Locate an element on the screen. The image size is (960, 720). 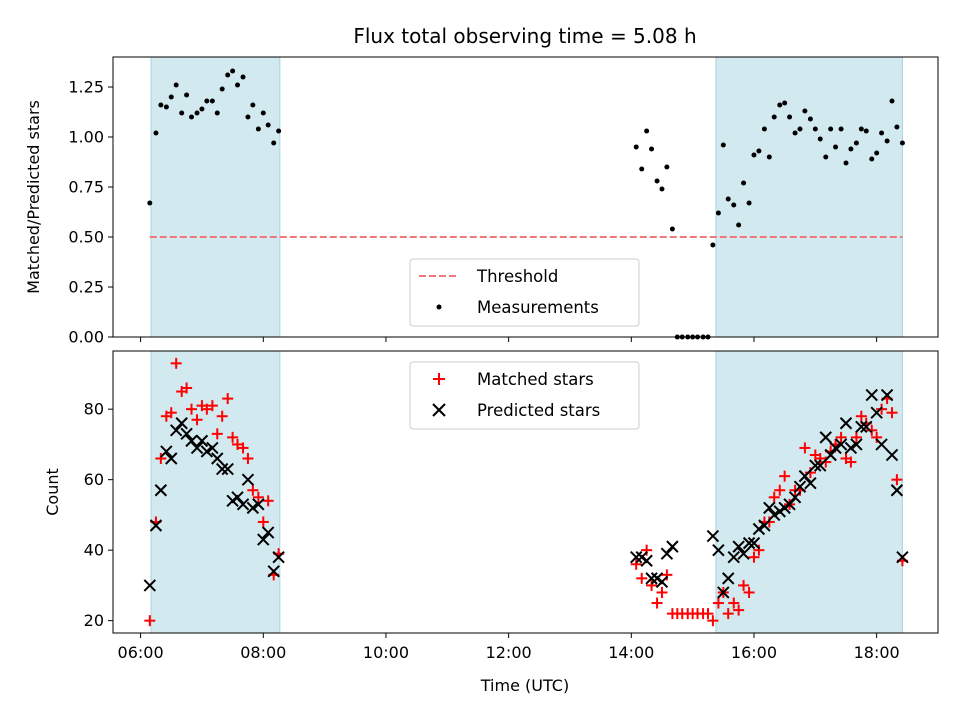
y-tick-label: 0.50 is located at coordinates (86, 237).